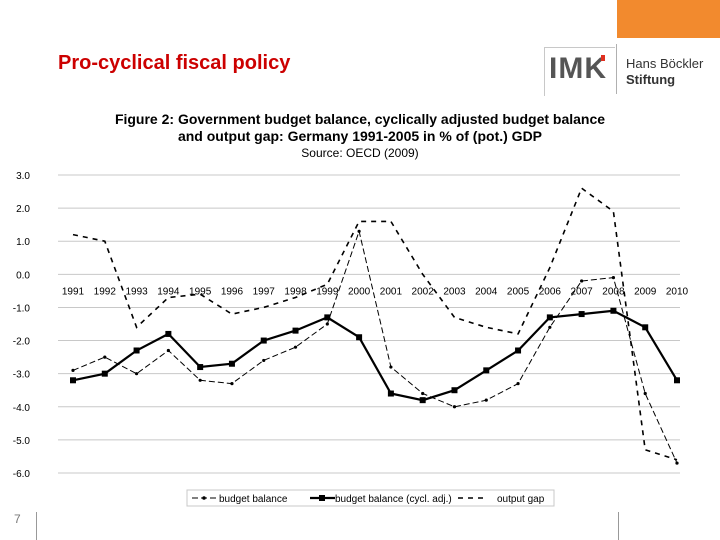  Describe the element at coordinates (391, 291) in the screenshot. I see `x-tick-label: 2001` at that location.